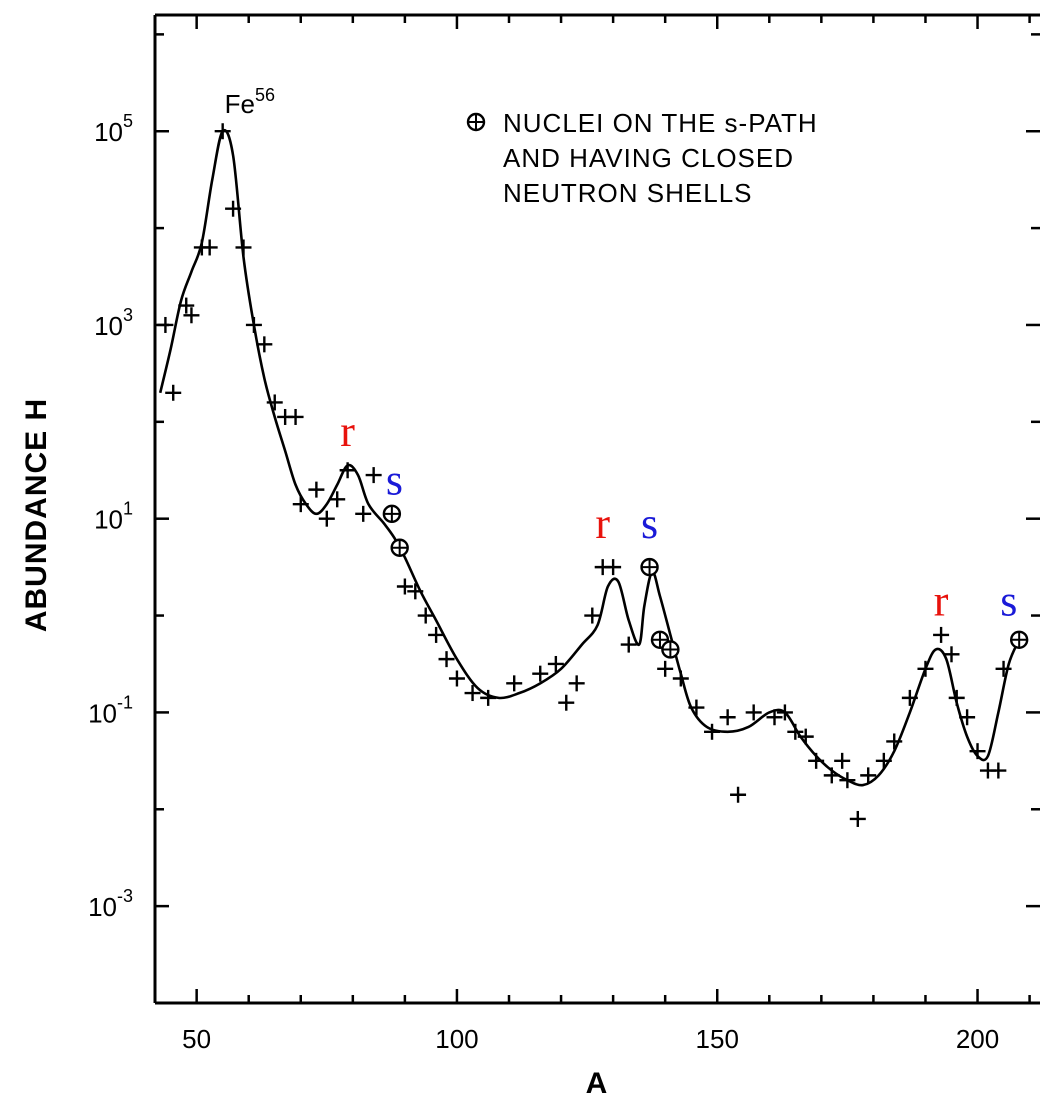 This screenshot has height=1100, width=1043. Describe the element at coordinates (240, 104) in the screenshot. I see `annotation-base: Fe` at that location.